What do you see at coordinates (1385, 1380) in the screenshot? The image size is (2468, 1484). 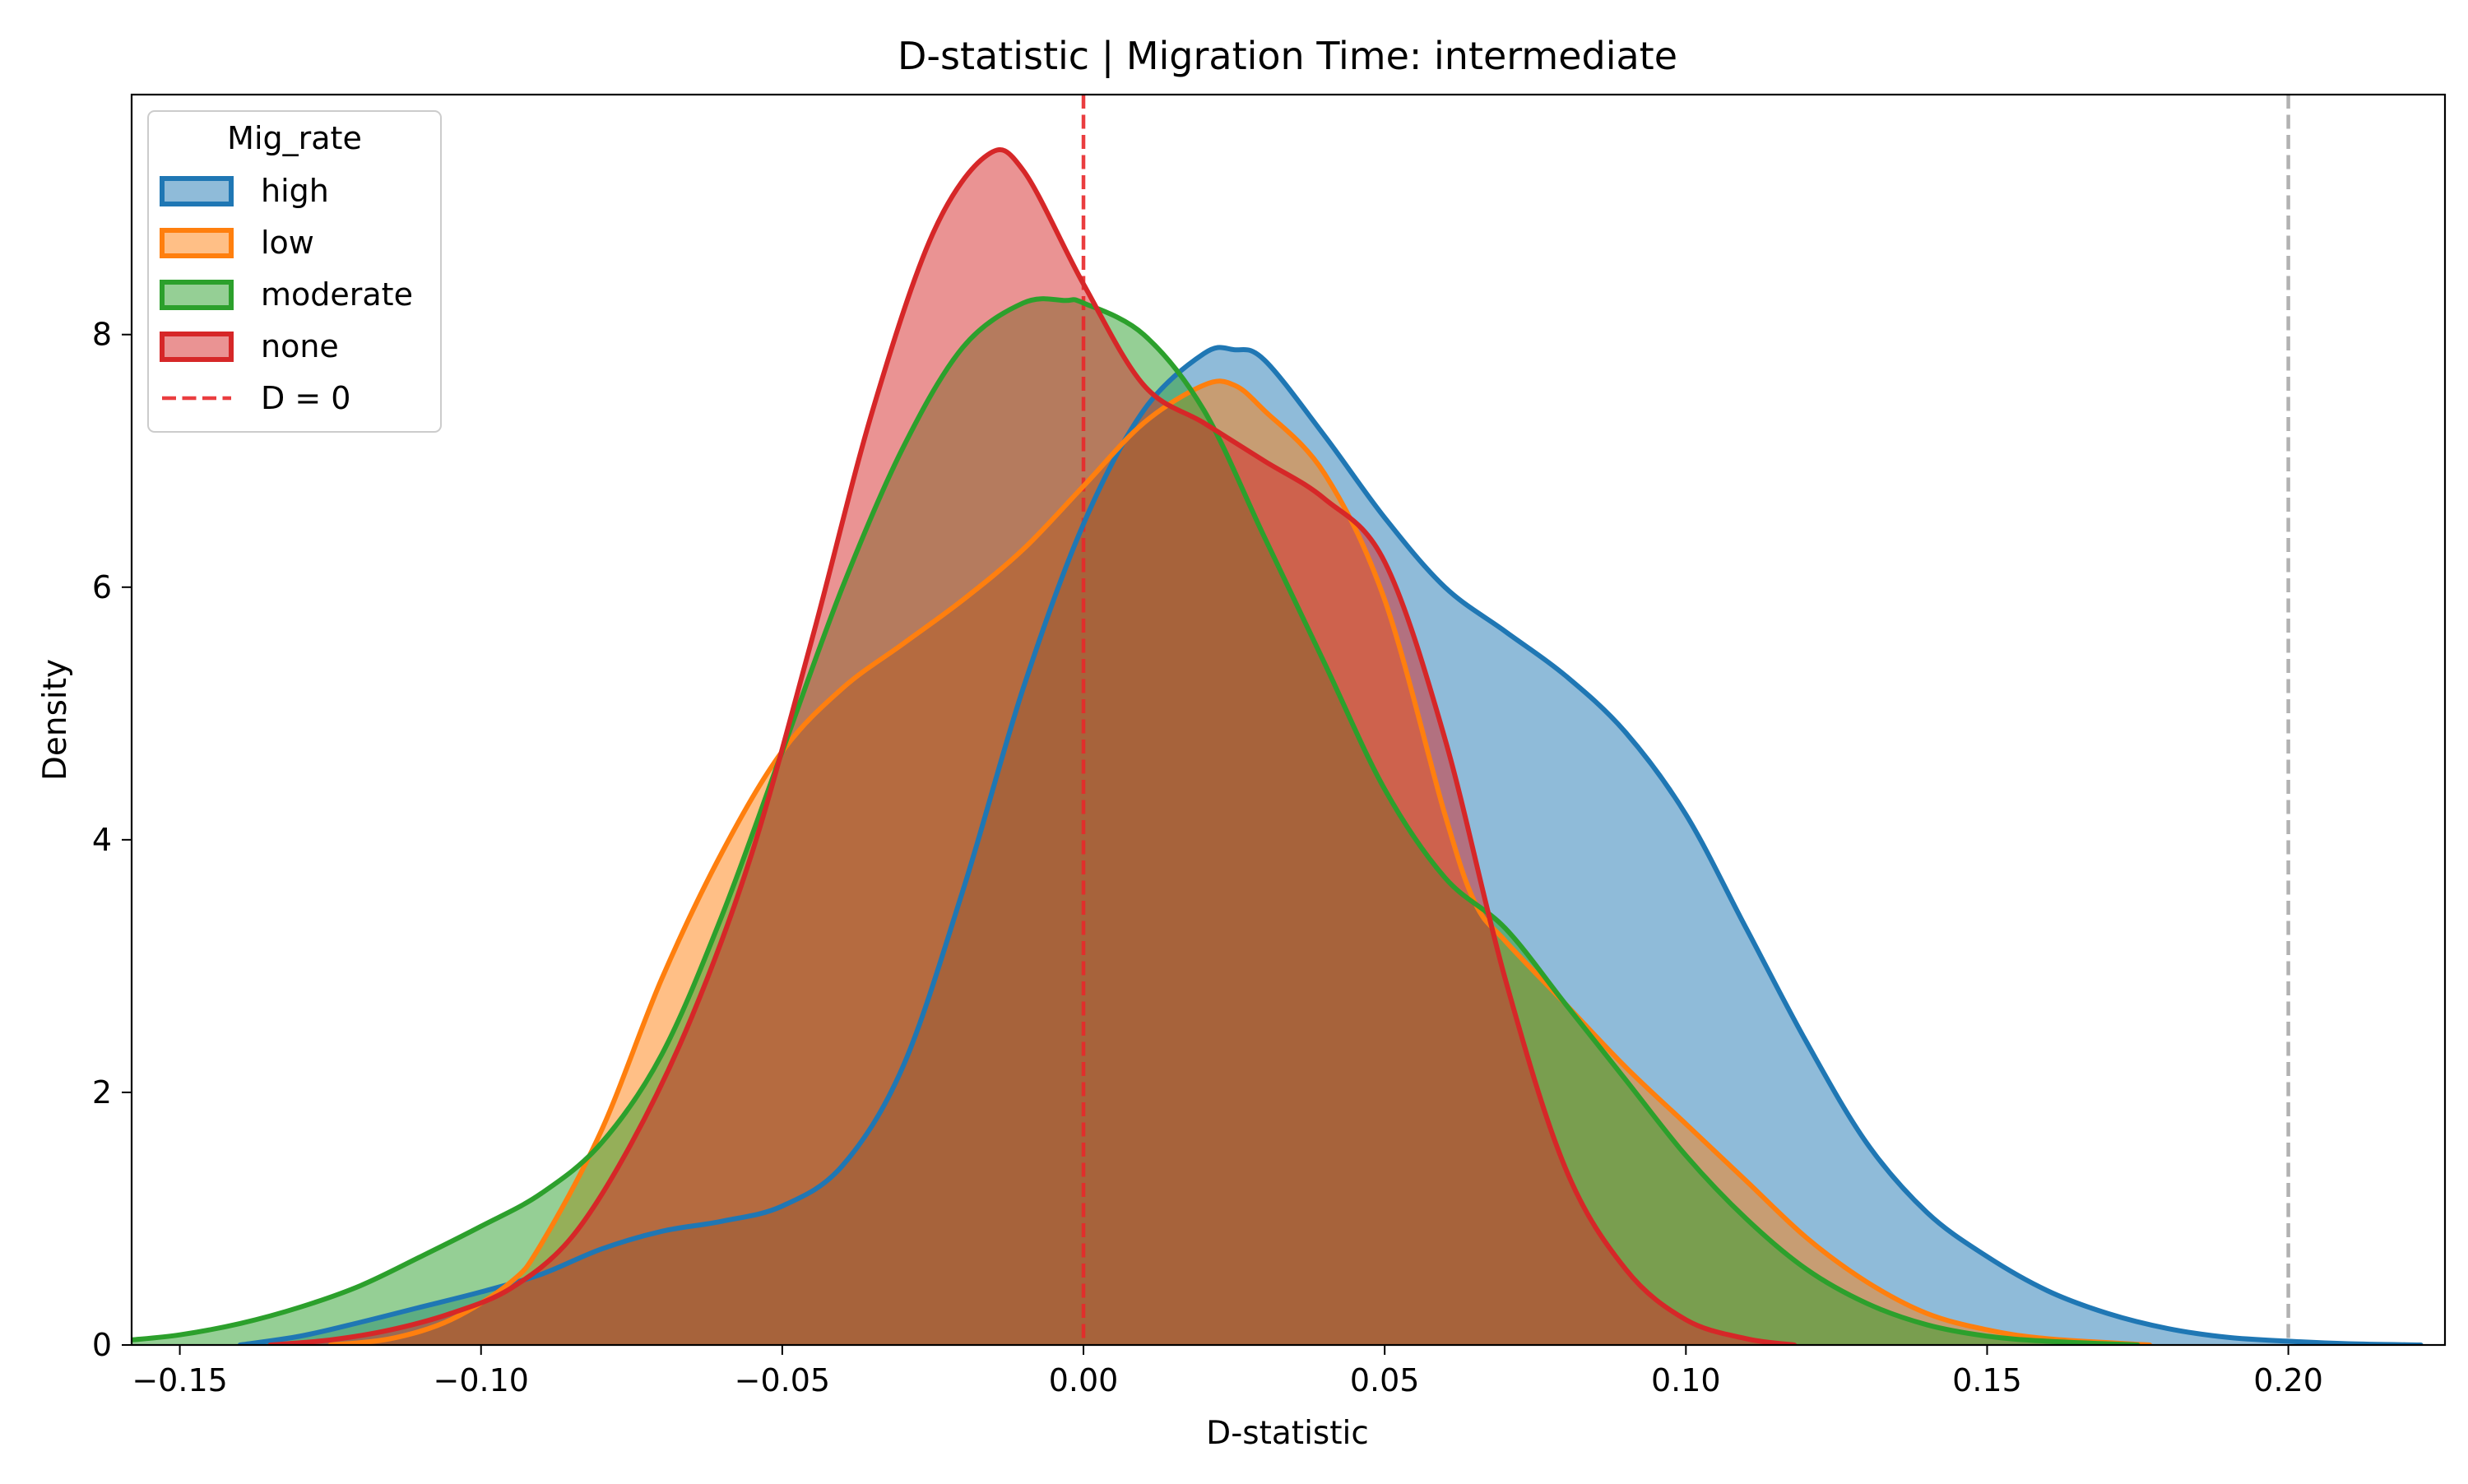 I see `x-tick-label: 0.05` at bounding box center [1385, 1380].